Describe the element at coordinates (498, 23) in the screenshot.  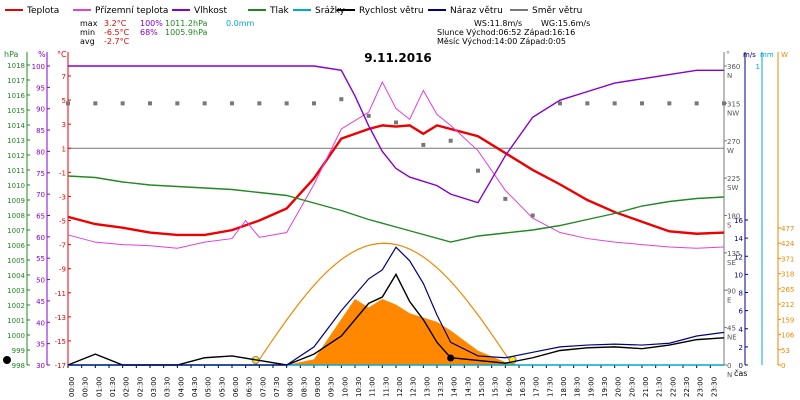
I see `stats-ws: WS:11.8m/s` at that location.